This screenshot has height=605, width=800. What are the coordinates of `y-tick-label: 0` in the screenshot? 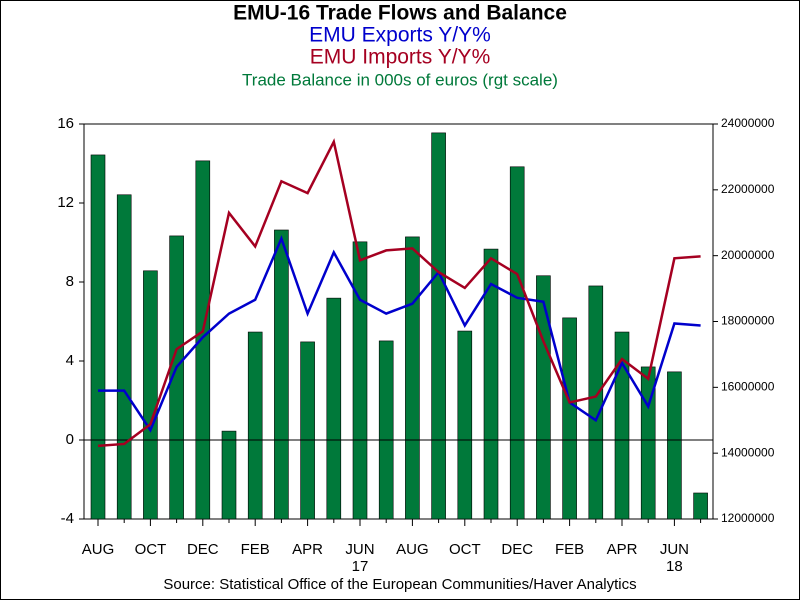 It's located at (70, 439).